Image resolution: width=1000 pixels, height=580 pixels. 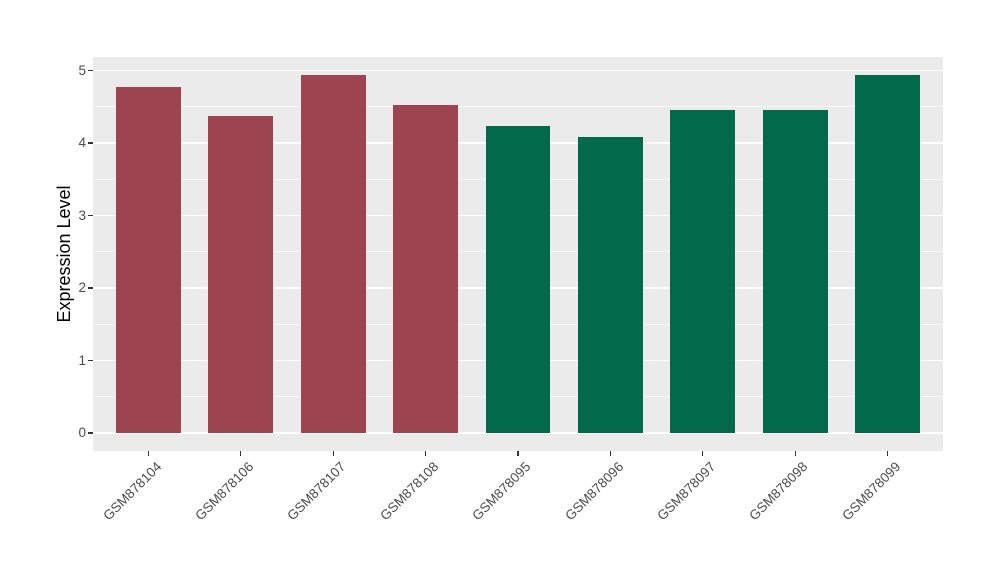 I want to click on bar-GSM878104, so click(x=148, y=260).